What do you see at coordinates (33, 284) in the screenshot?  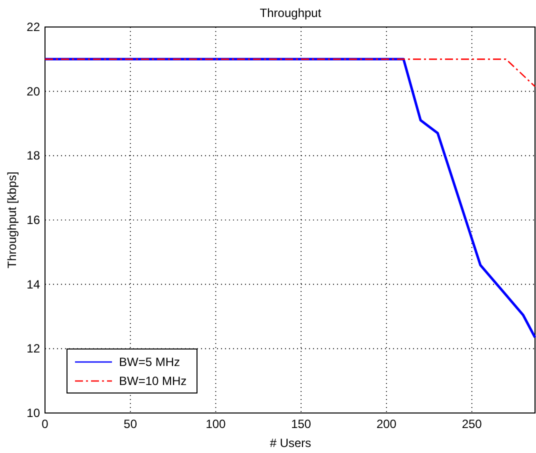 I see `y-tick-label: 14` at bounding box center [33, 284].